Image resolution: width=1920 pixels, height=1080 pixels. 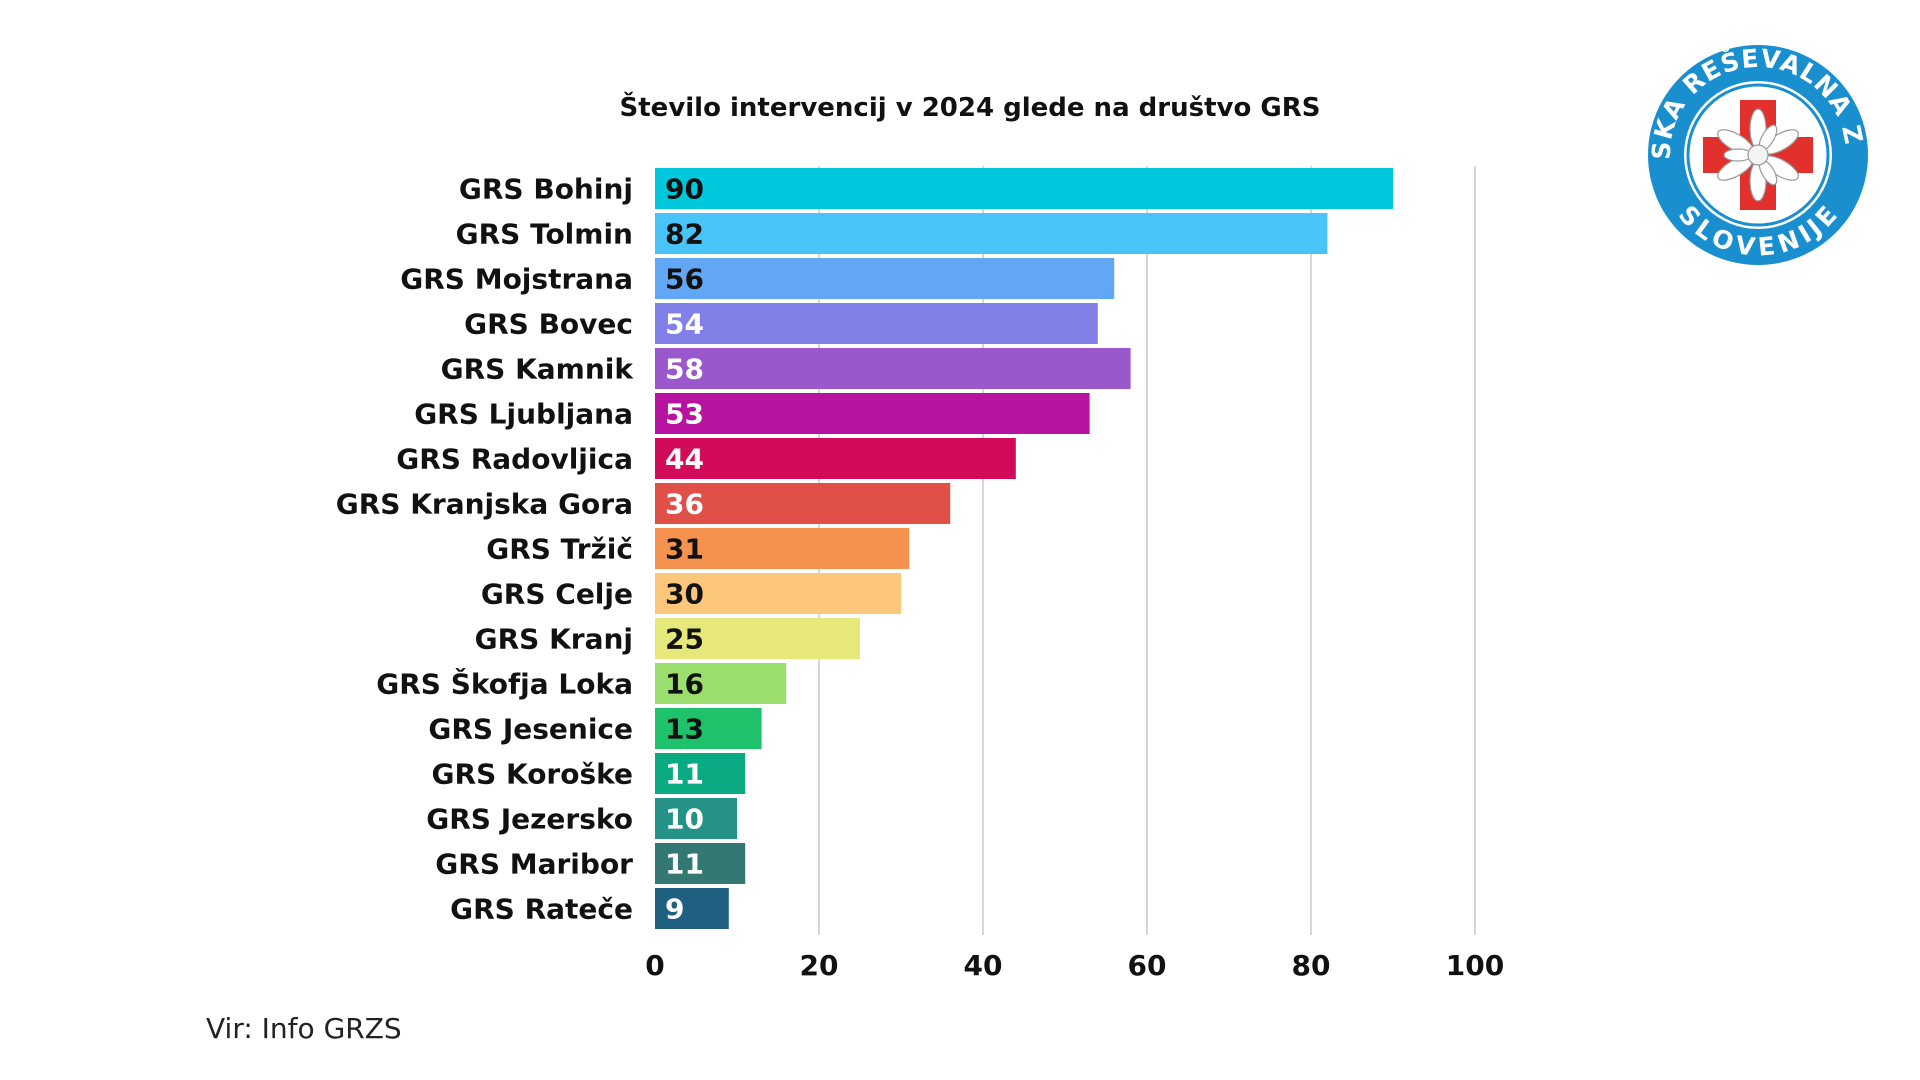 What do you see at coordinates (304, 1028) in the screenshot?
I see `source-note: Vir: Info GRZS` at bounding box center [304, 1028].